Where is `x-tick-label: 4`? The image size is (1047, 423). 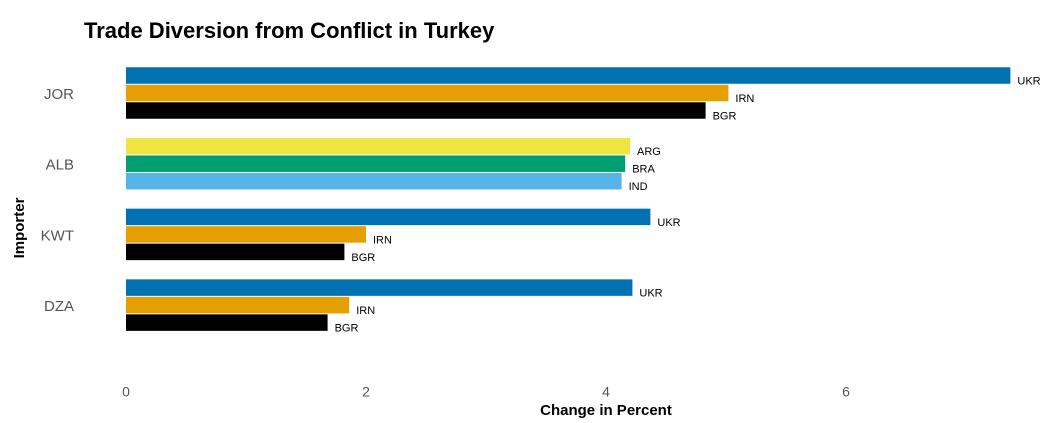
x-tick-label: 4 is located at coordinates (606, 392).